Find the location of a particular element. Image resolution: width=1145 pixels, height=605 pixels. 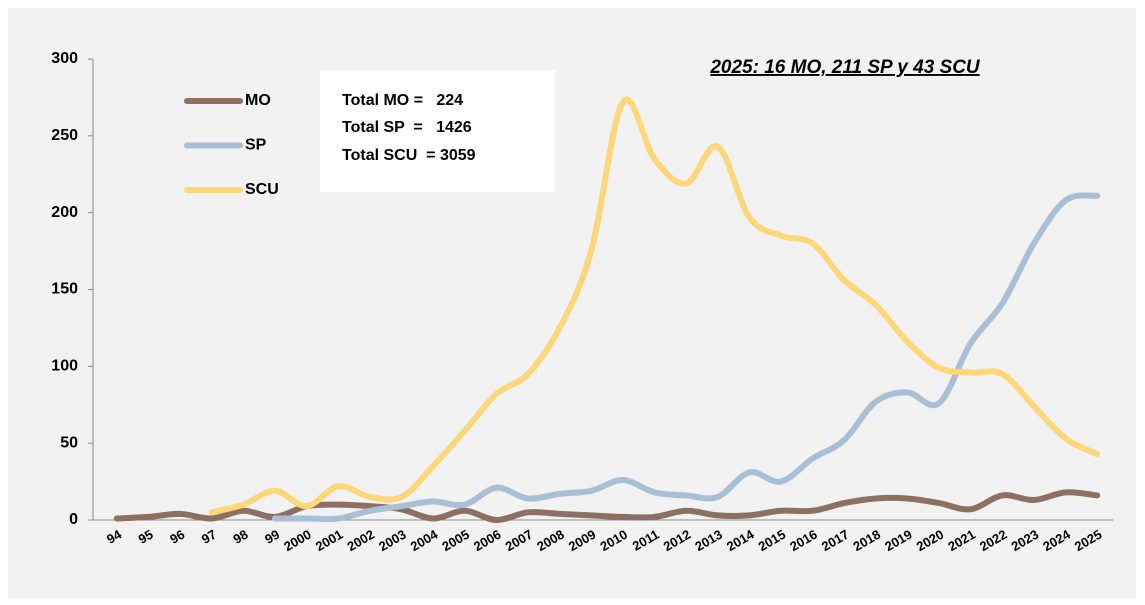

total-label: Total MO = 224 is located at coordinates (402, 100).